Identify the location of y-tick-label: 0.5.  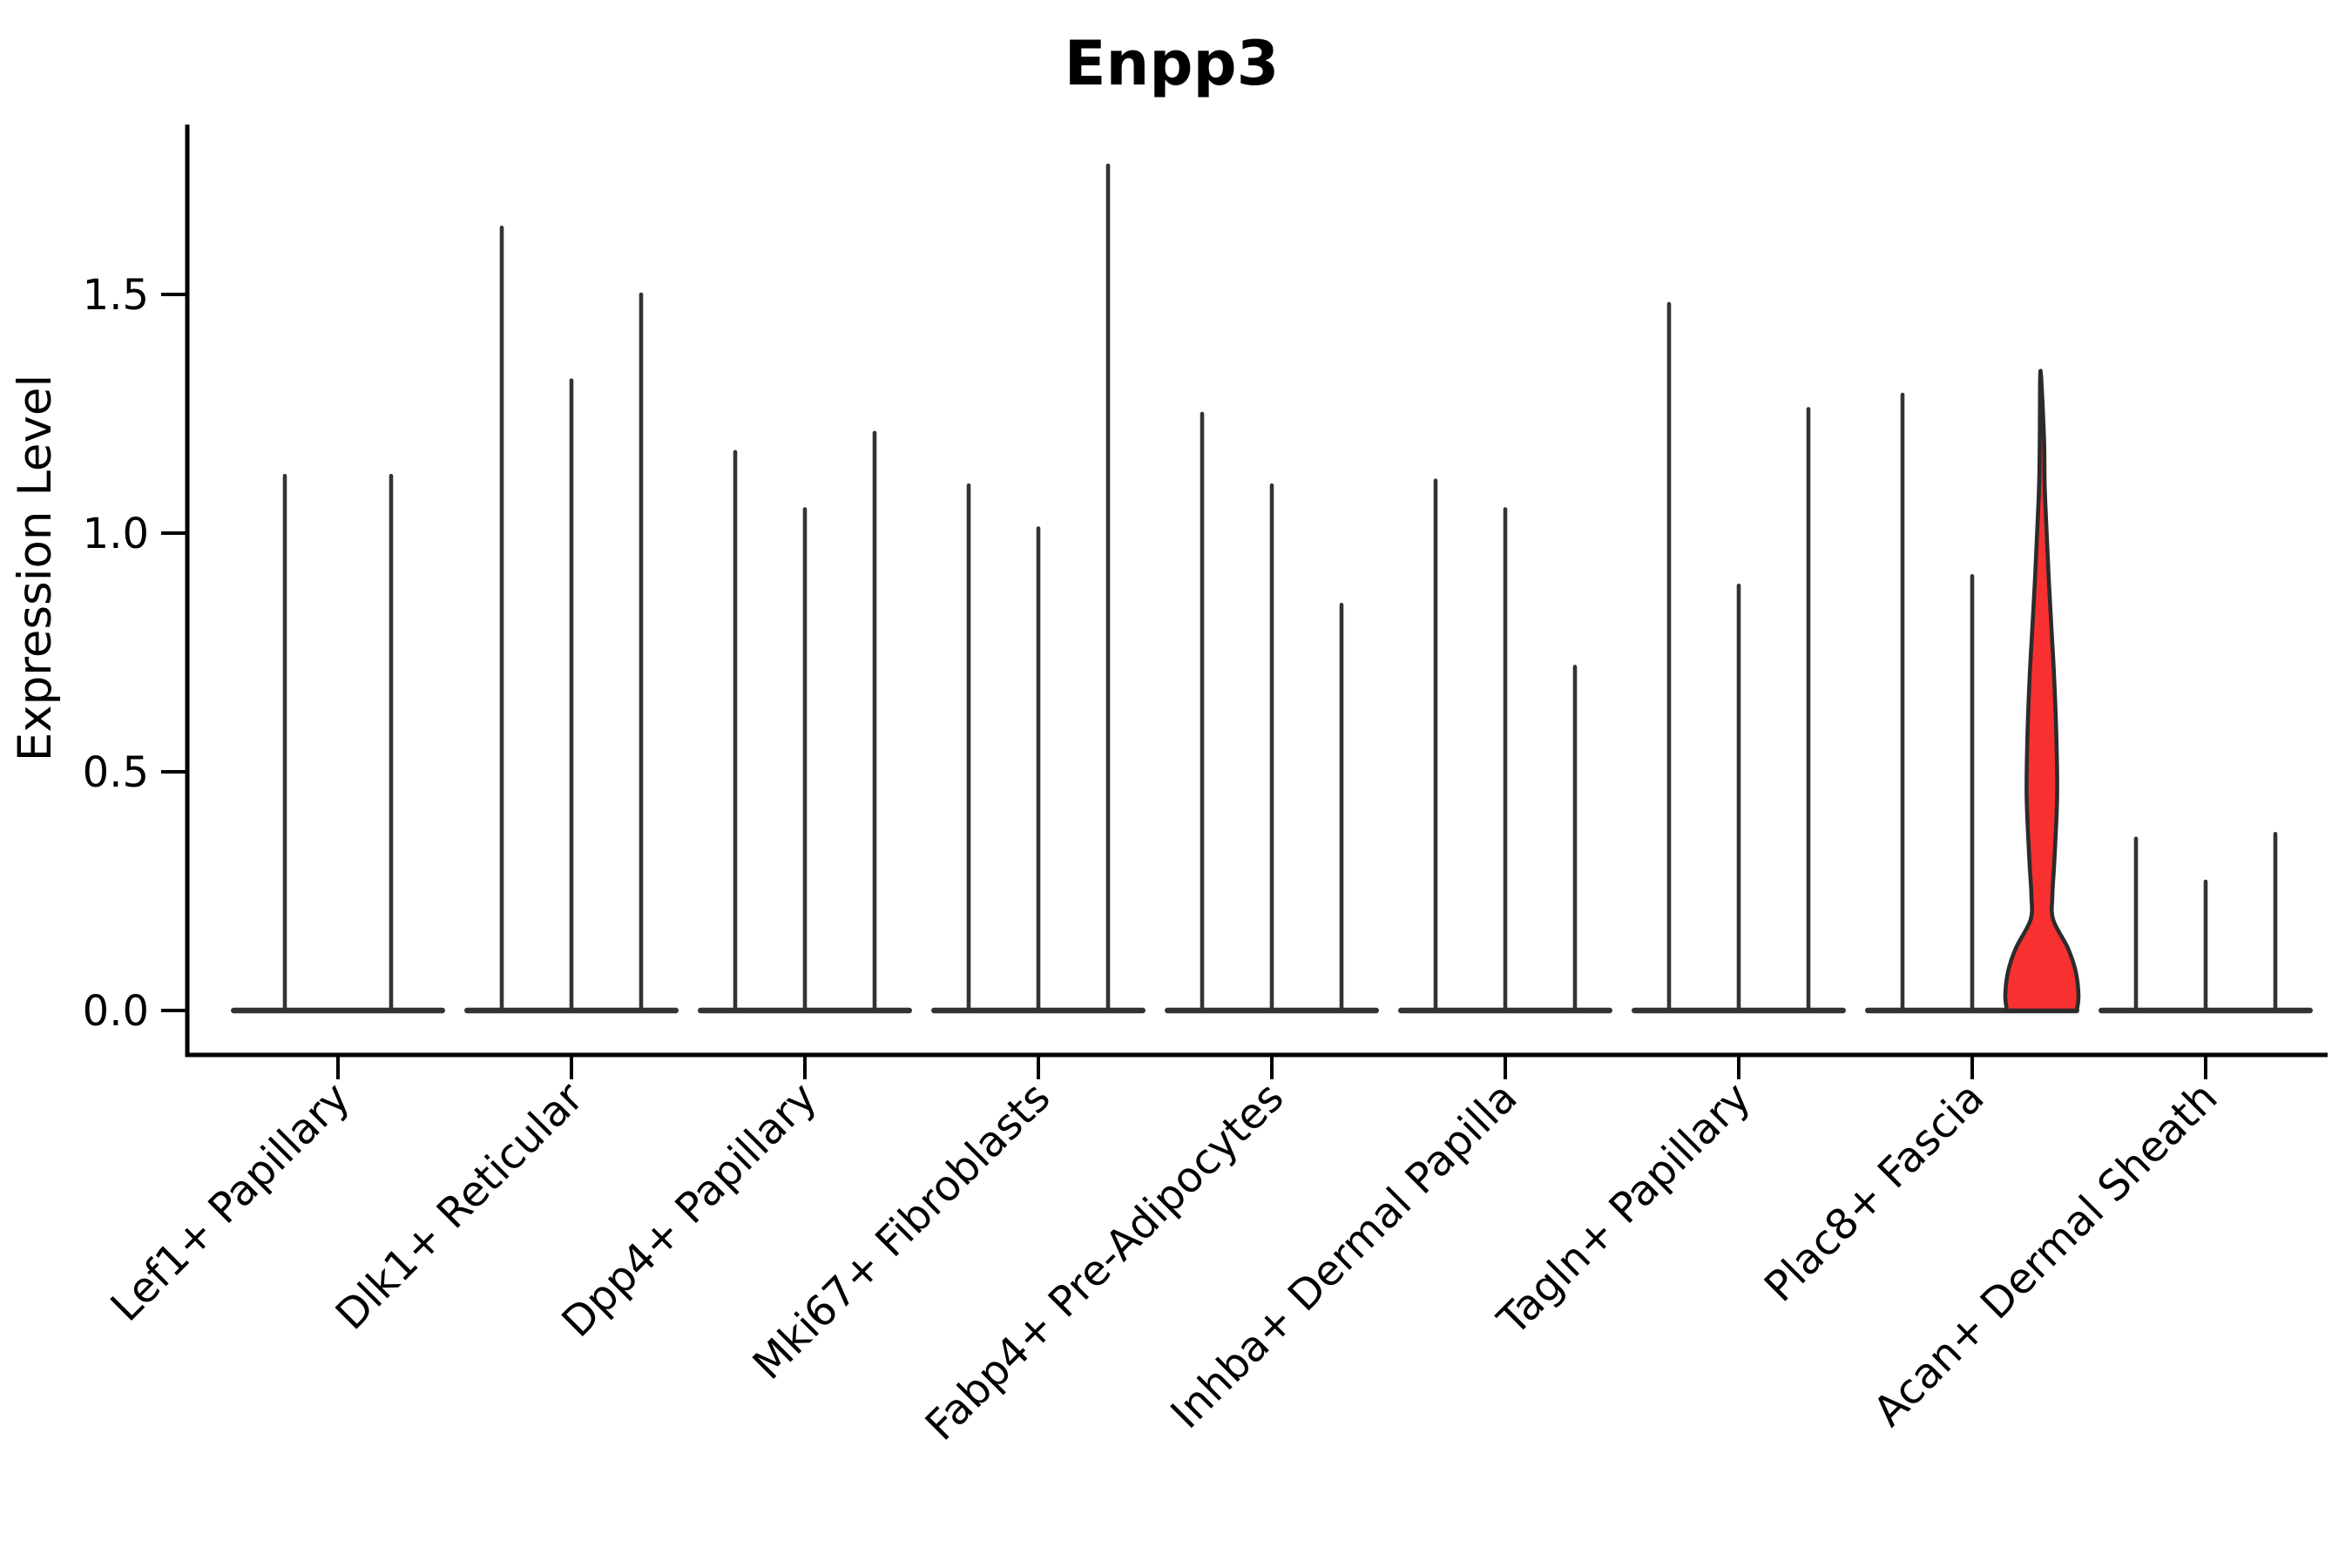
(116, 772).